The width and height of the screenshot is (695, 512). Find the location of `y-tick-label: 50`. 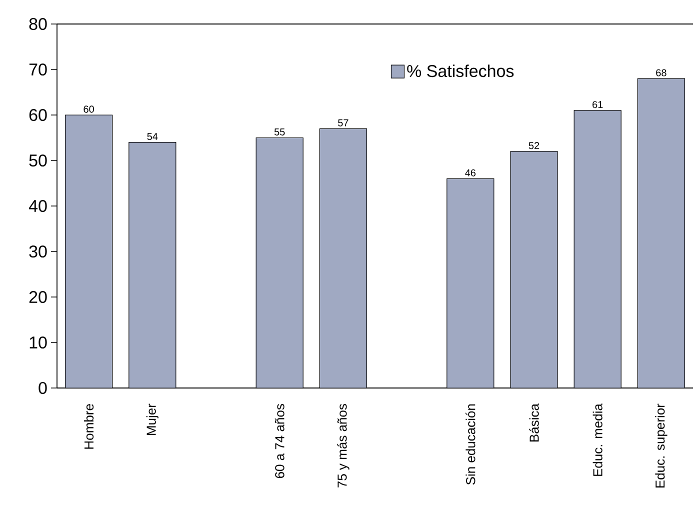

y-tick-label: 50 is located at coordinates (38, 160).